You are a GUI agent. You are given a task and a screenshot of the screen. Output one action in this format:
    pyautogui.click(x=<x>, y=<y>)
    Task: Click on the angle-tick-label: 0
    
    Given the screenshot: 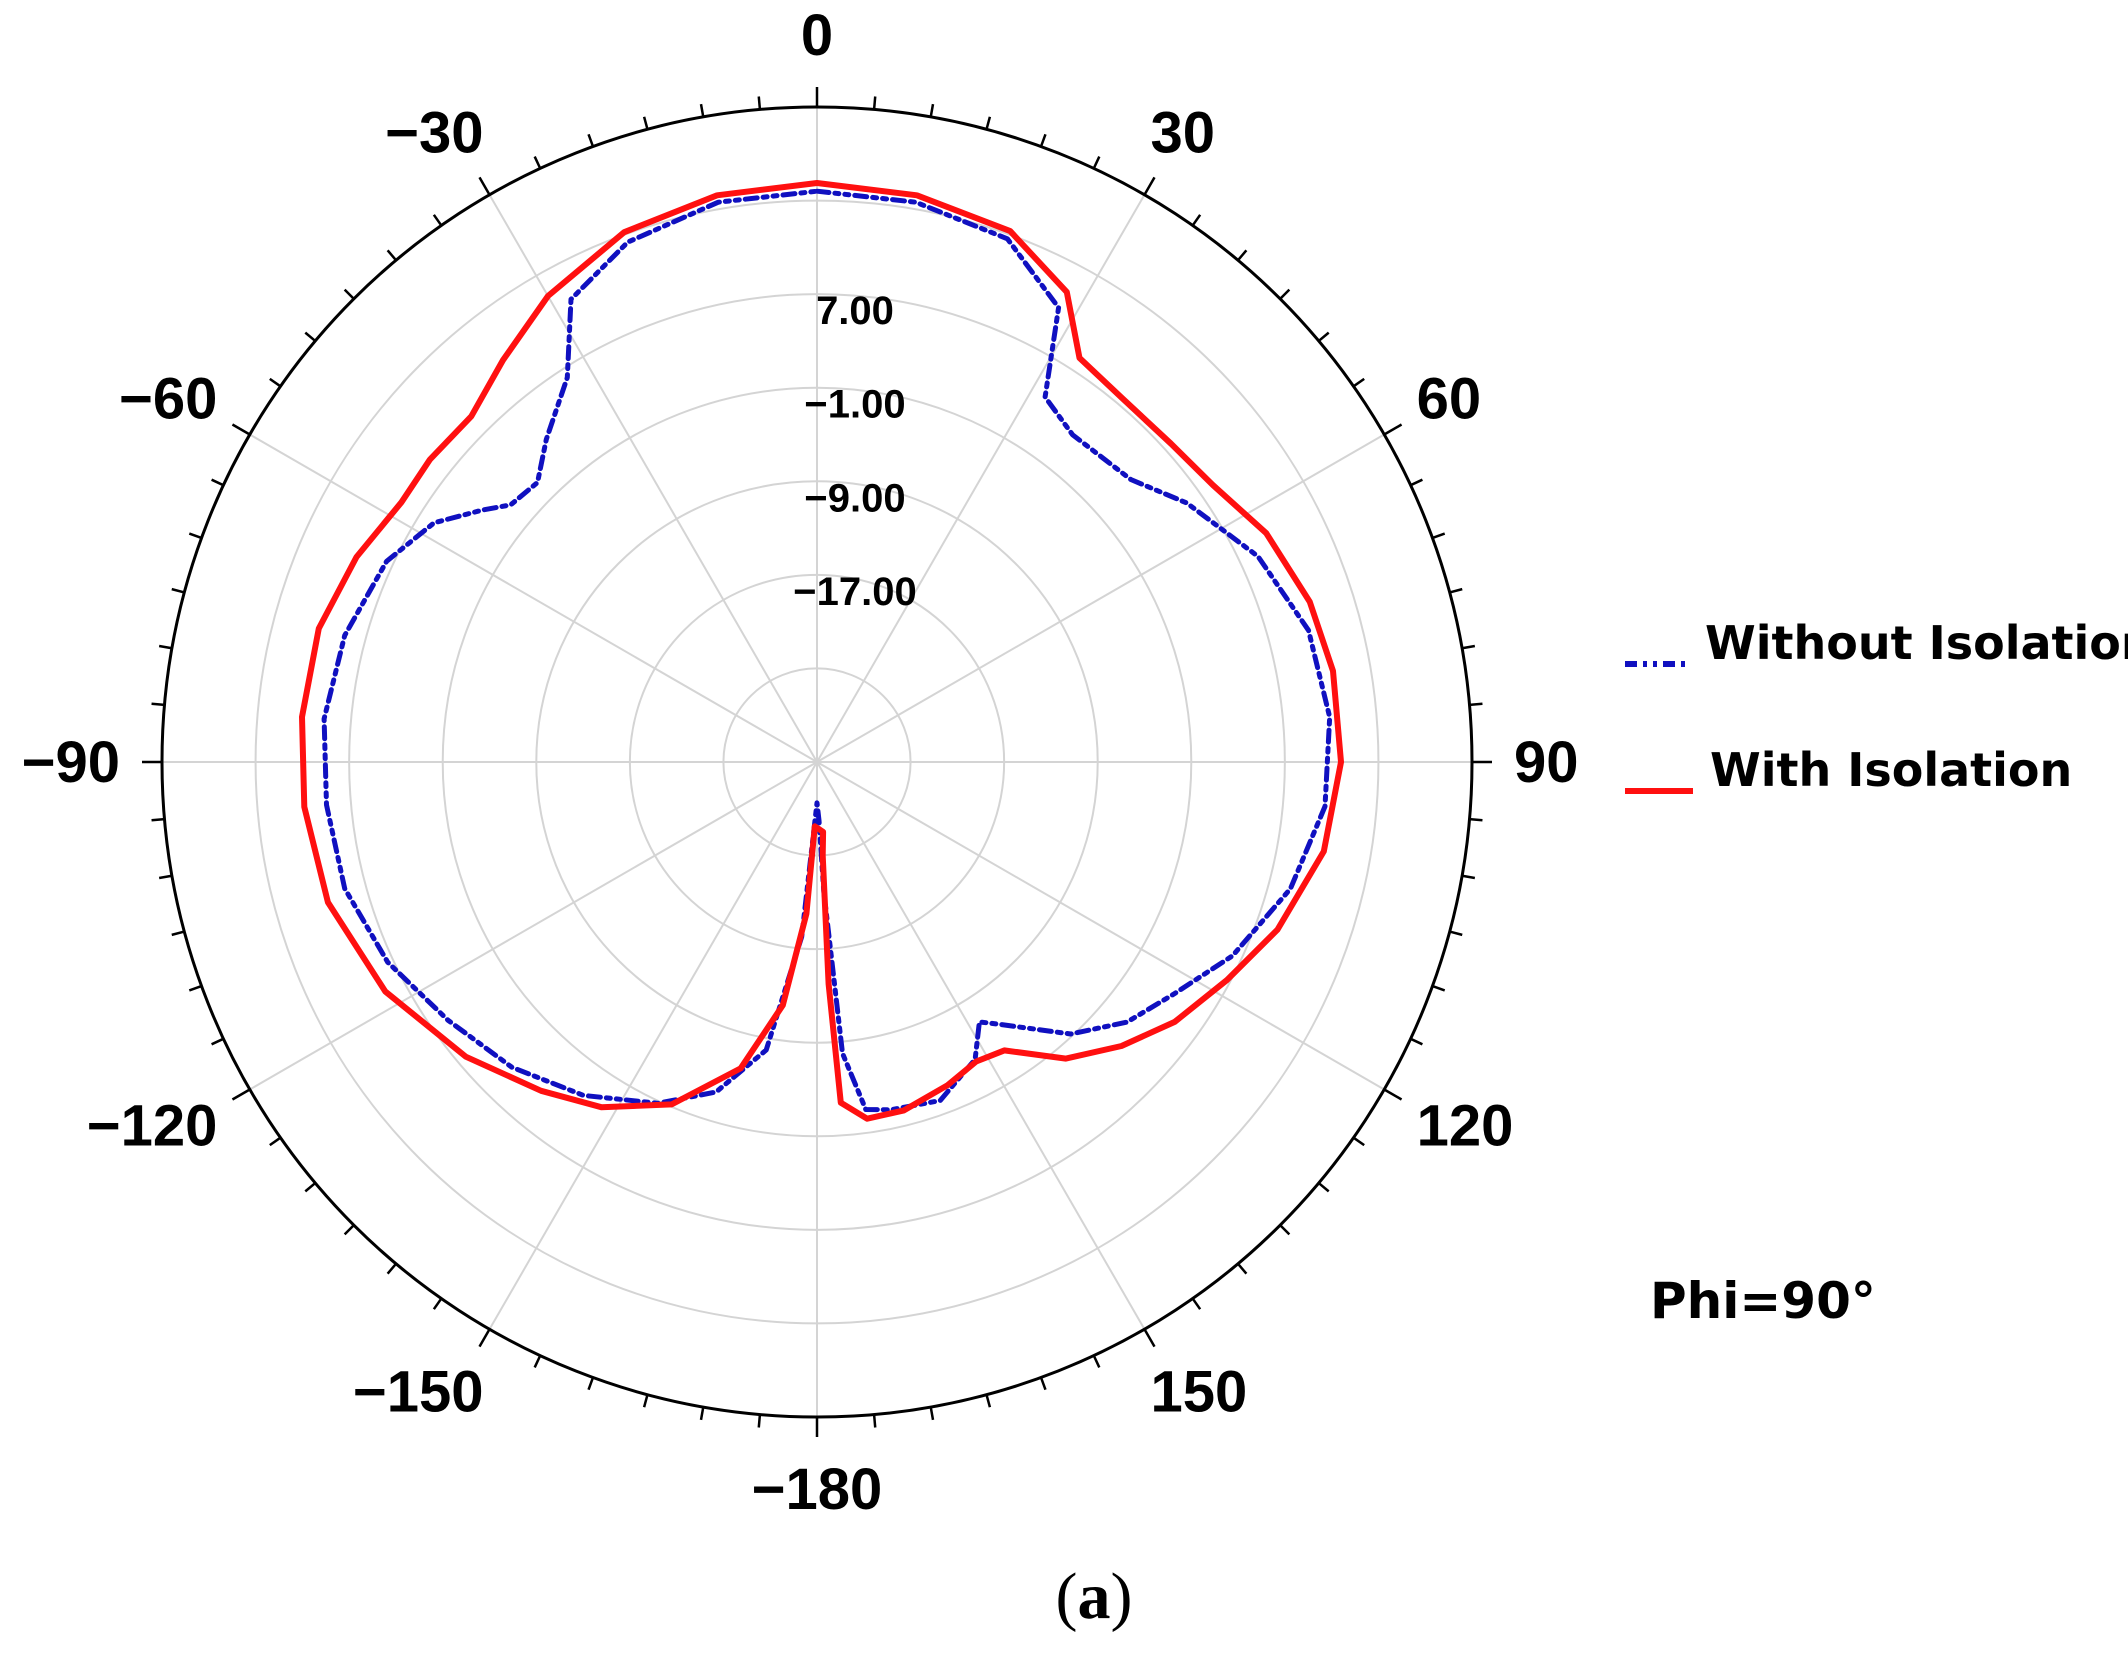 What is the action you would take?
    pyautogui.click(x=817, y=35)
    